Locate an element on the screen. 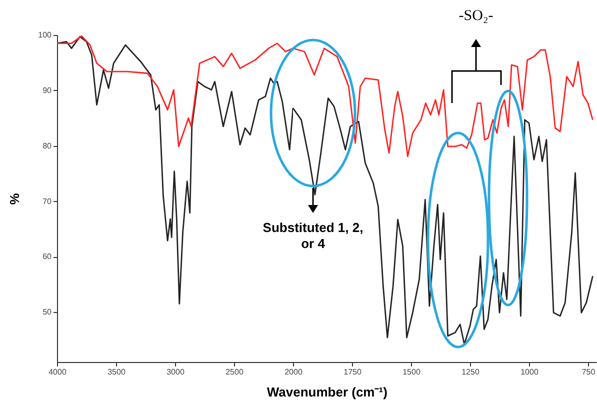 This screenshot has width=597, height=401. x-tick-label: 2000 is located at coordinates (293, 372).